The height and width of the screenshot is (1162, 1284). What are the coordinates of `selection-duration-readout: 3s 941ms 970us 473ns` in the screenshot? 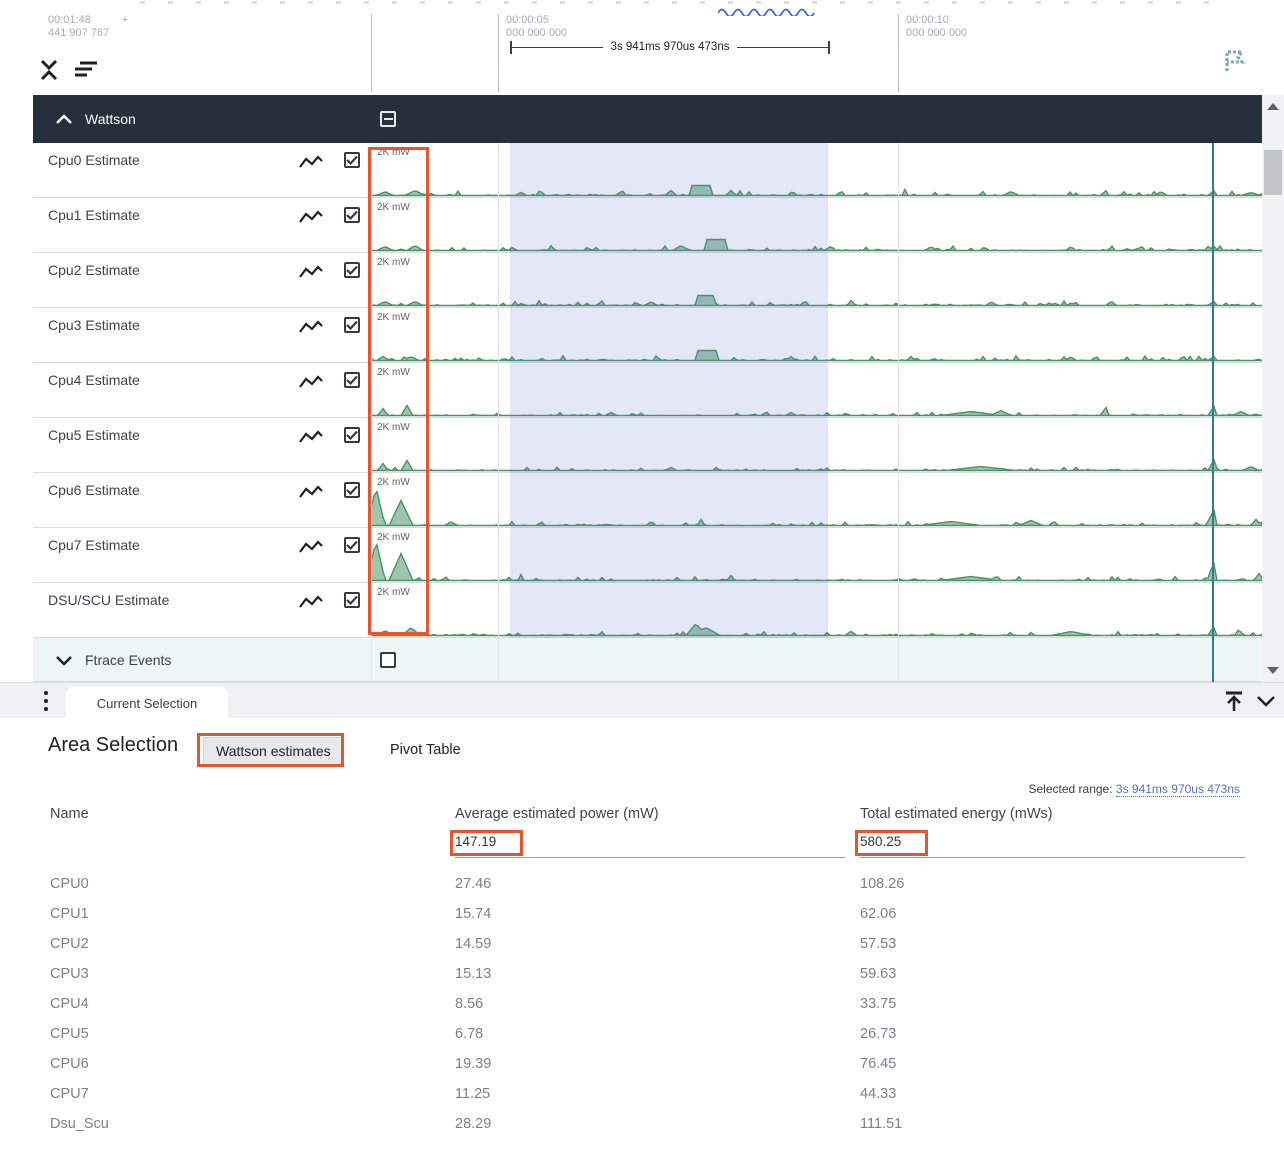 It's located at (670, 47).